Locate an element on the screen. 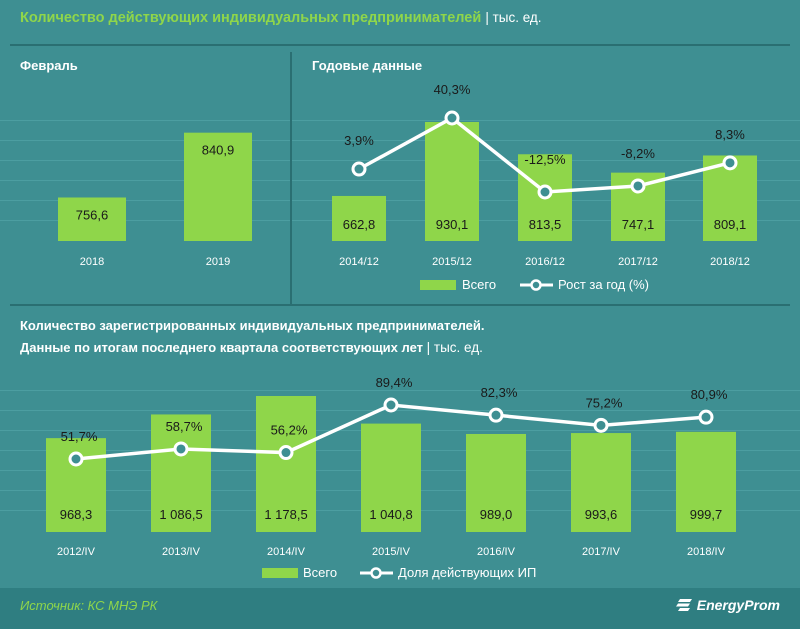 The width and height of the screenshot is (800, 629). annual-tick-4: 2018/12 is located at coordinates (730, 262).